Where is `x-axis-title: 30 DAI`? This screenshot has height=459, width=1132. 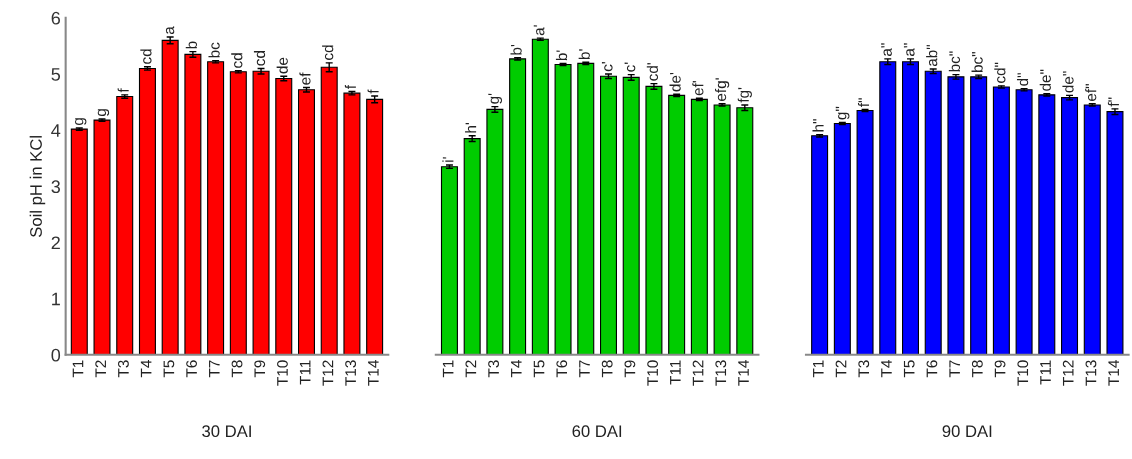
x-axis-title: 30 DAI is located at coordinates (226, 431).